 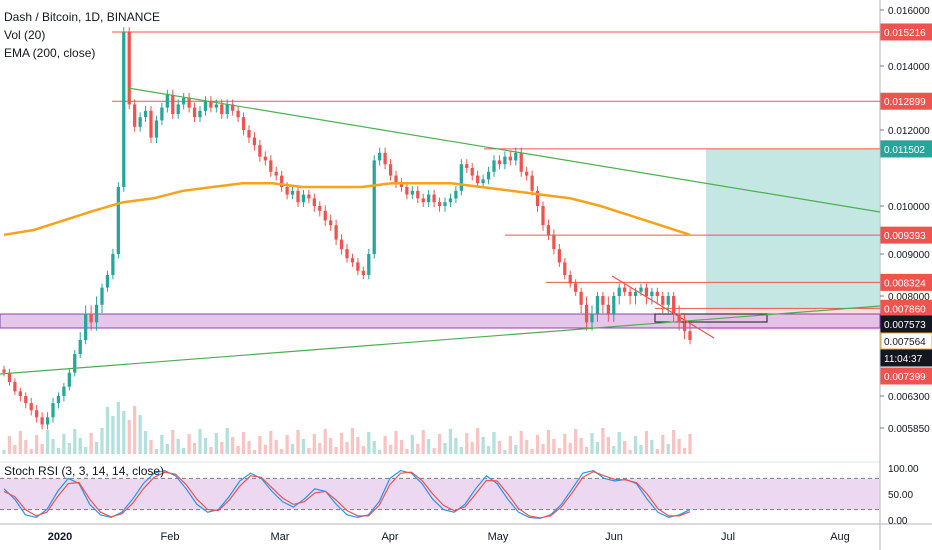 I want to click on y-tick-label: 0.009000, so click(x=909, y=255).